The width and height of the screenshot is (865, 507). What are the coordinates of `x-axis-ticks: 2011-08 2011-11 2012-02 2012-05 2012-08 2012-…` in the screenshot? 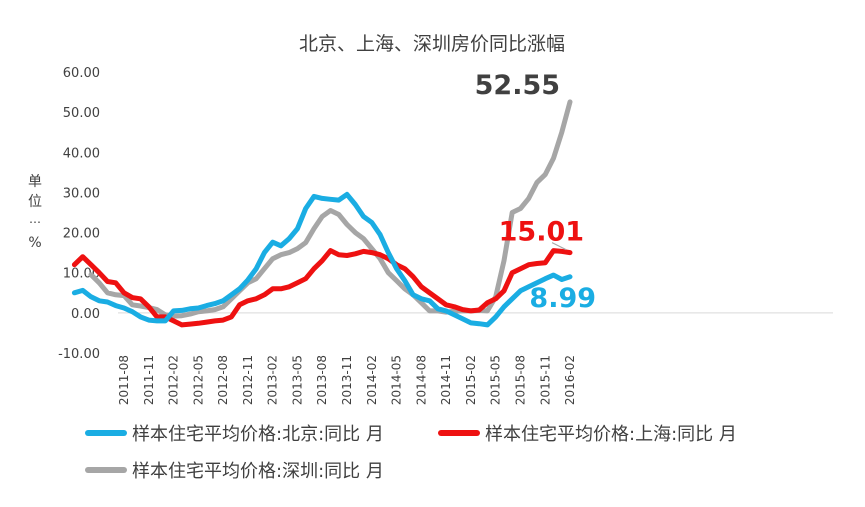 It's located at (347, 380).